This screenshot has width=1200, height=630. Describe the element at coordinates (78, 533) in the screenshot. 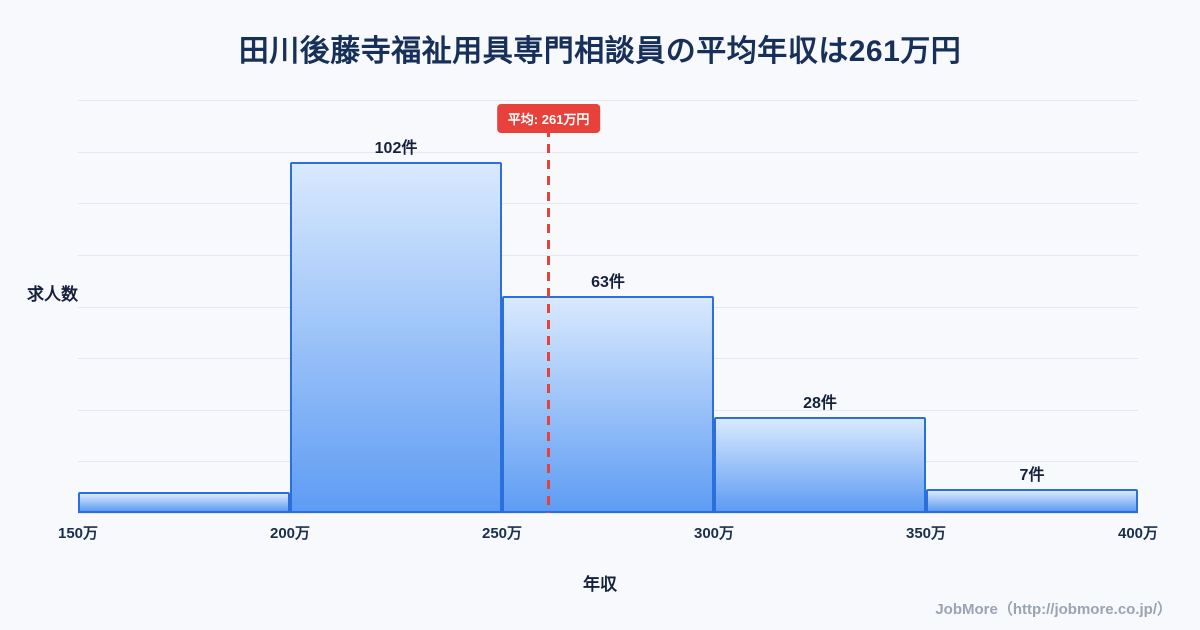

I see `x-tick-label: 150万` at that location.